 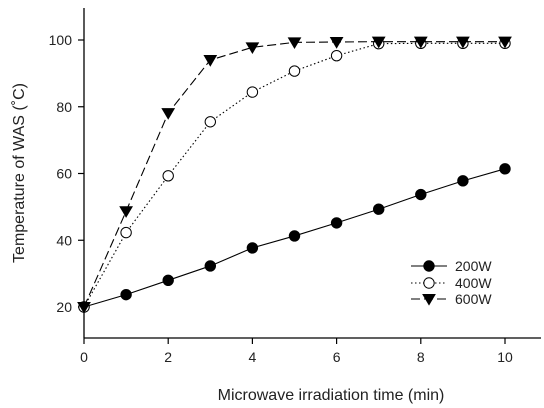 I want to click on legend-item-400w: 400W, so click(x=451, y=283).